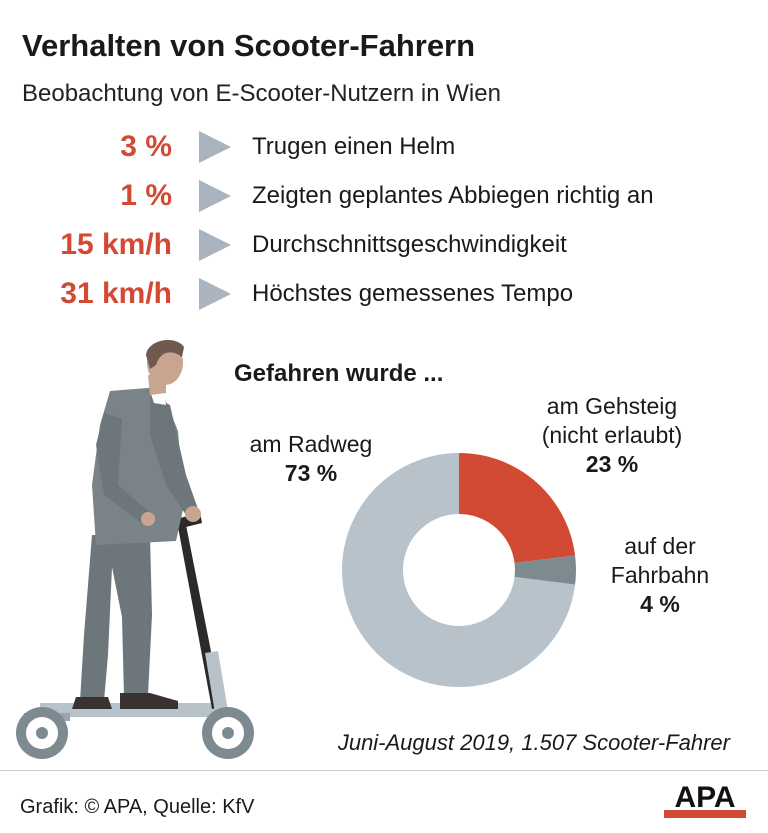  I want to click on survey-period: Juni-August 2019, 1.507 Scooter-Fahrer, so click(533, 742).